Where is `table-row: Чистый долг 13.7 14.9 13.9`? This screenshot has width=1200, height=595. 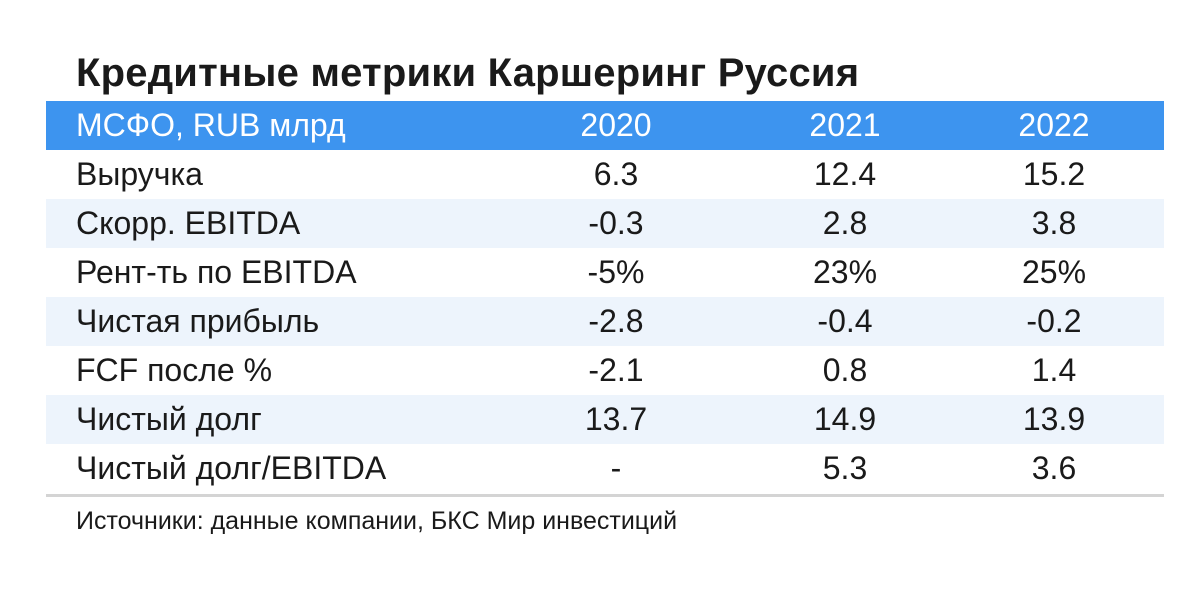
table-row: Чистый долг 13.7 14.9 13.9 is located at coordinates (605, 419).